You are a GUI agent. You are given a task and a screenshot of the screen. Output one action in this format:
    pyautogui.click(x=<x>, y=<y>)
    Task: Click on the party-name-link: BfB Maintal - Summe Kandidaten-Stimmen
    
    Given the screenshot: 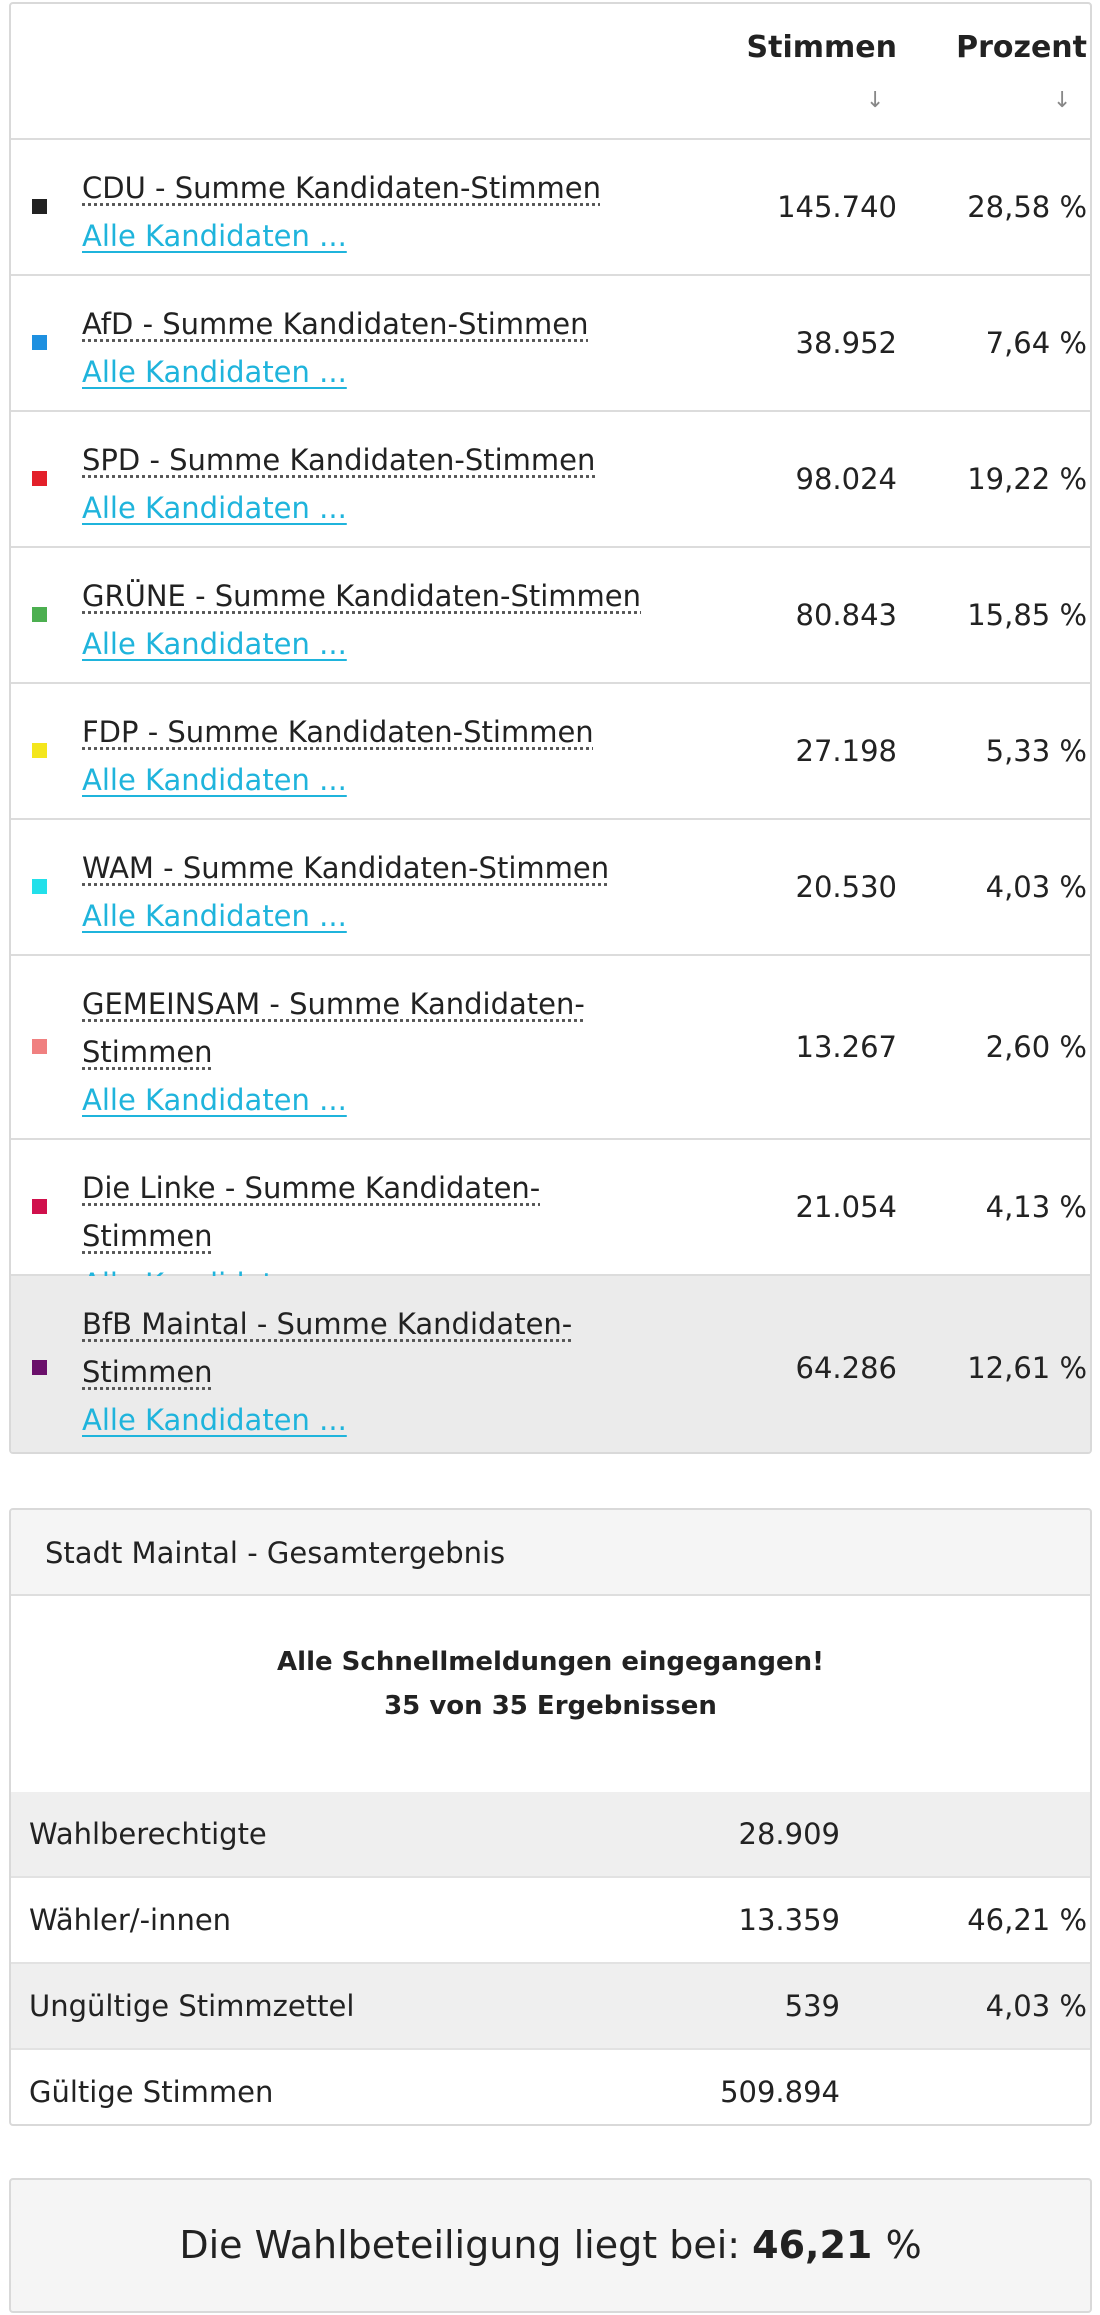 What is the action you would take?
    pyautogui.click(x=327, y=1348)
    